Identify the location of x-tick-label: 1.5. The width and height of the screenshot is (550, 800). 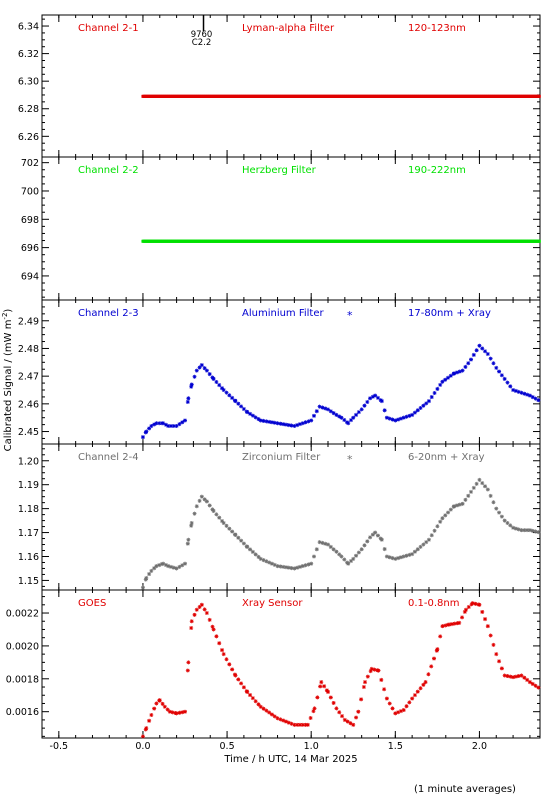
(395, 746).